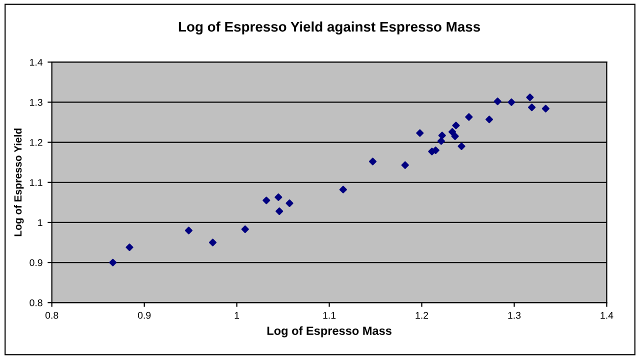 This screenshot has height=359, width=640. I want to click on x-tick-label: 1.1, so click(329, 315).